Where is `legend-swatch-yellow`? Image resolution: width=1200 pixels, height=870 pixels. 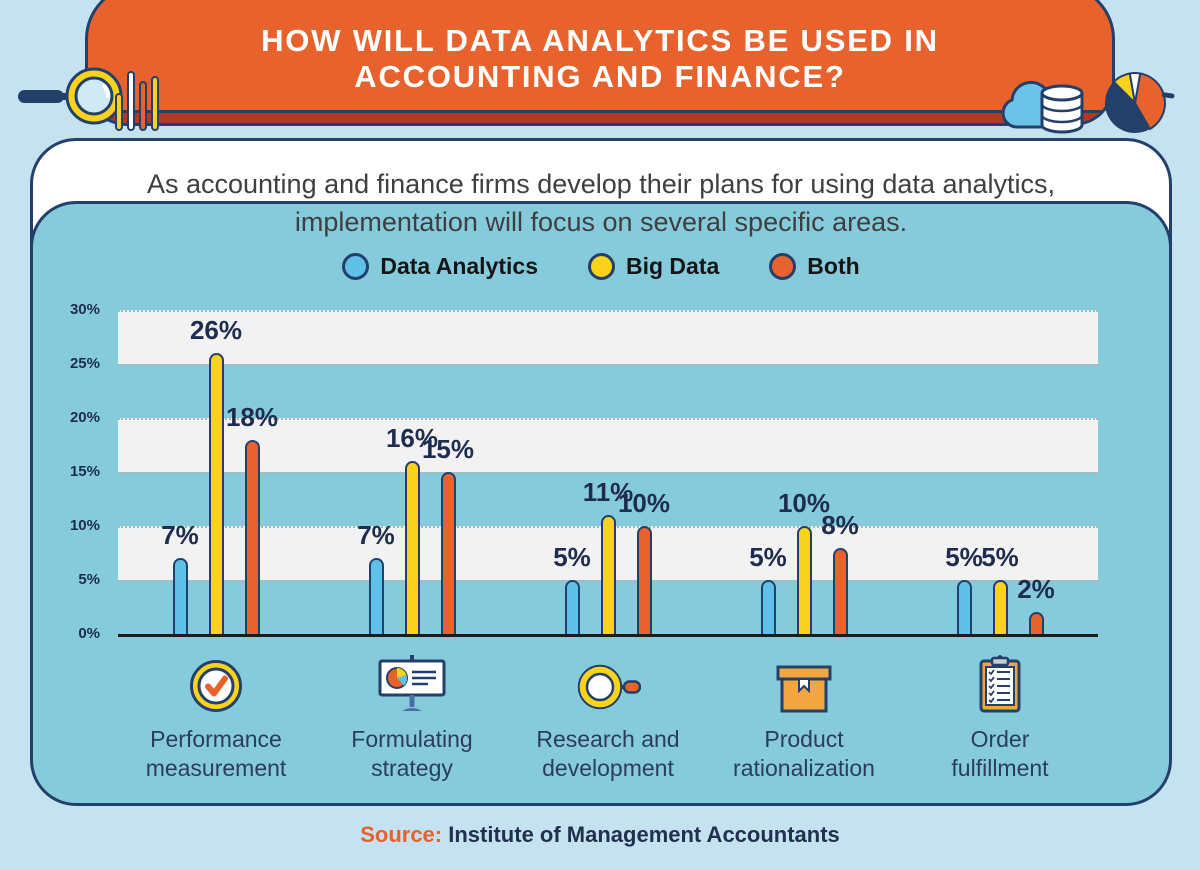
legend-swatch-yellow is located at coordinates (601, 266).